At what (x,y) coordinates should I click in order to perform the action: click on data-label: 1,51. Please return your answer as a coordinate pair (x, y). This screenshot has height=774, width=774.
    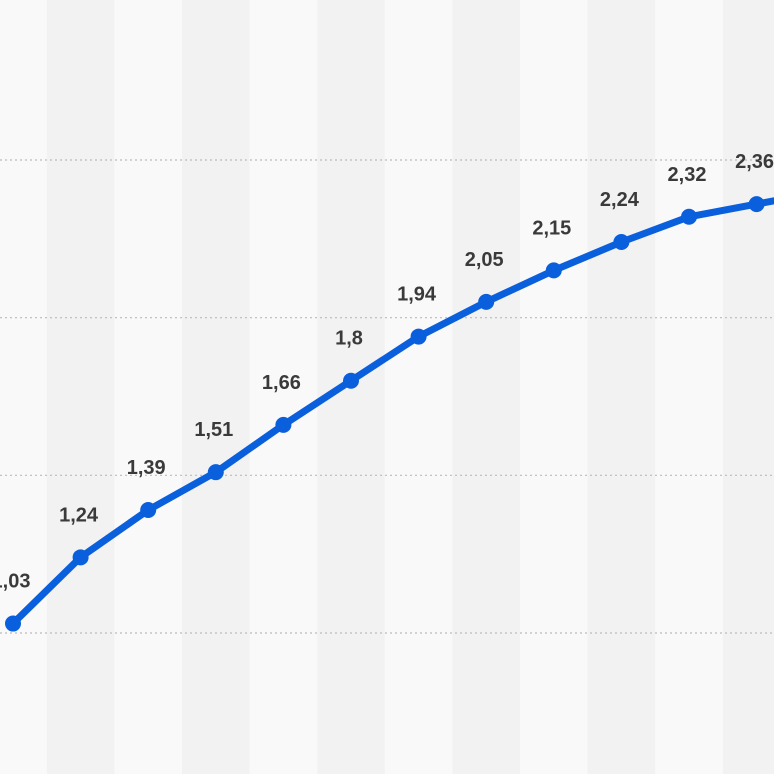
    Looking at the image, I should click on (213, 430).